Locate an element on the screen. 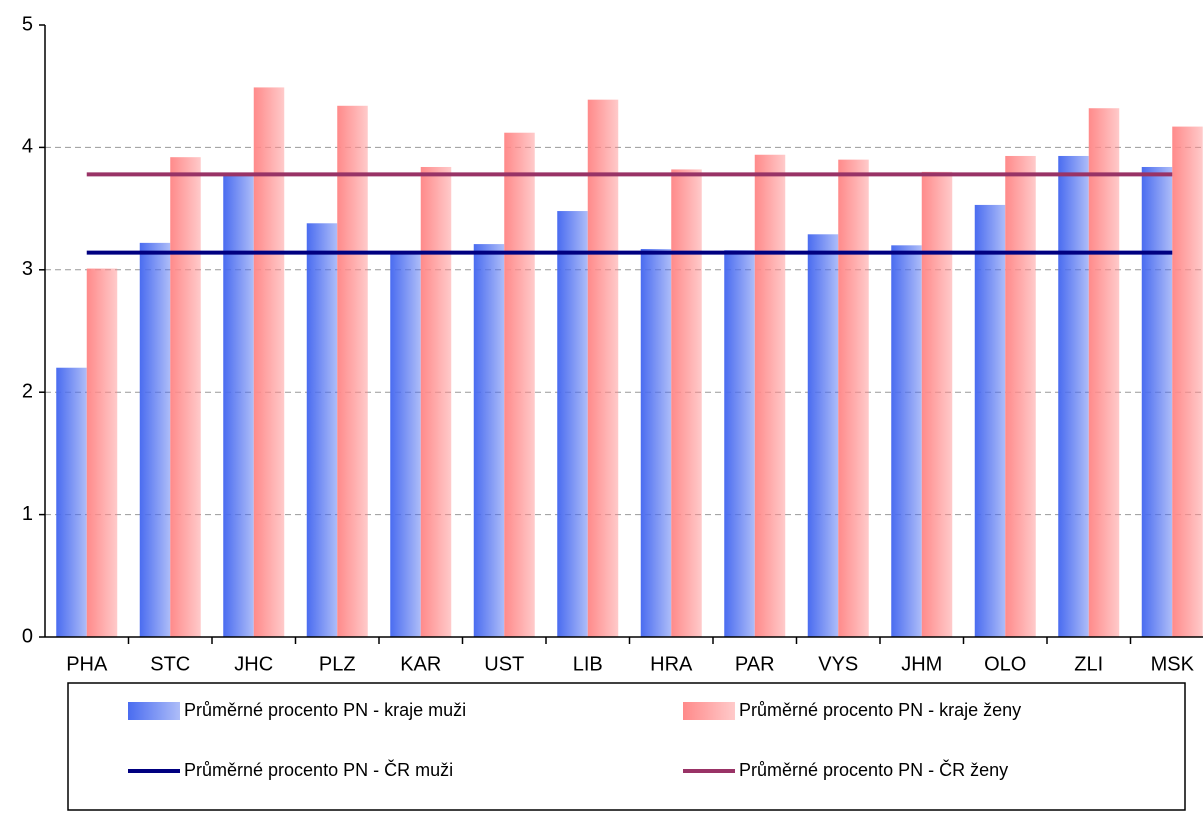 The image size is (1203, 821). legend-box is located at coordinates (626, 746).